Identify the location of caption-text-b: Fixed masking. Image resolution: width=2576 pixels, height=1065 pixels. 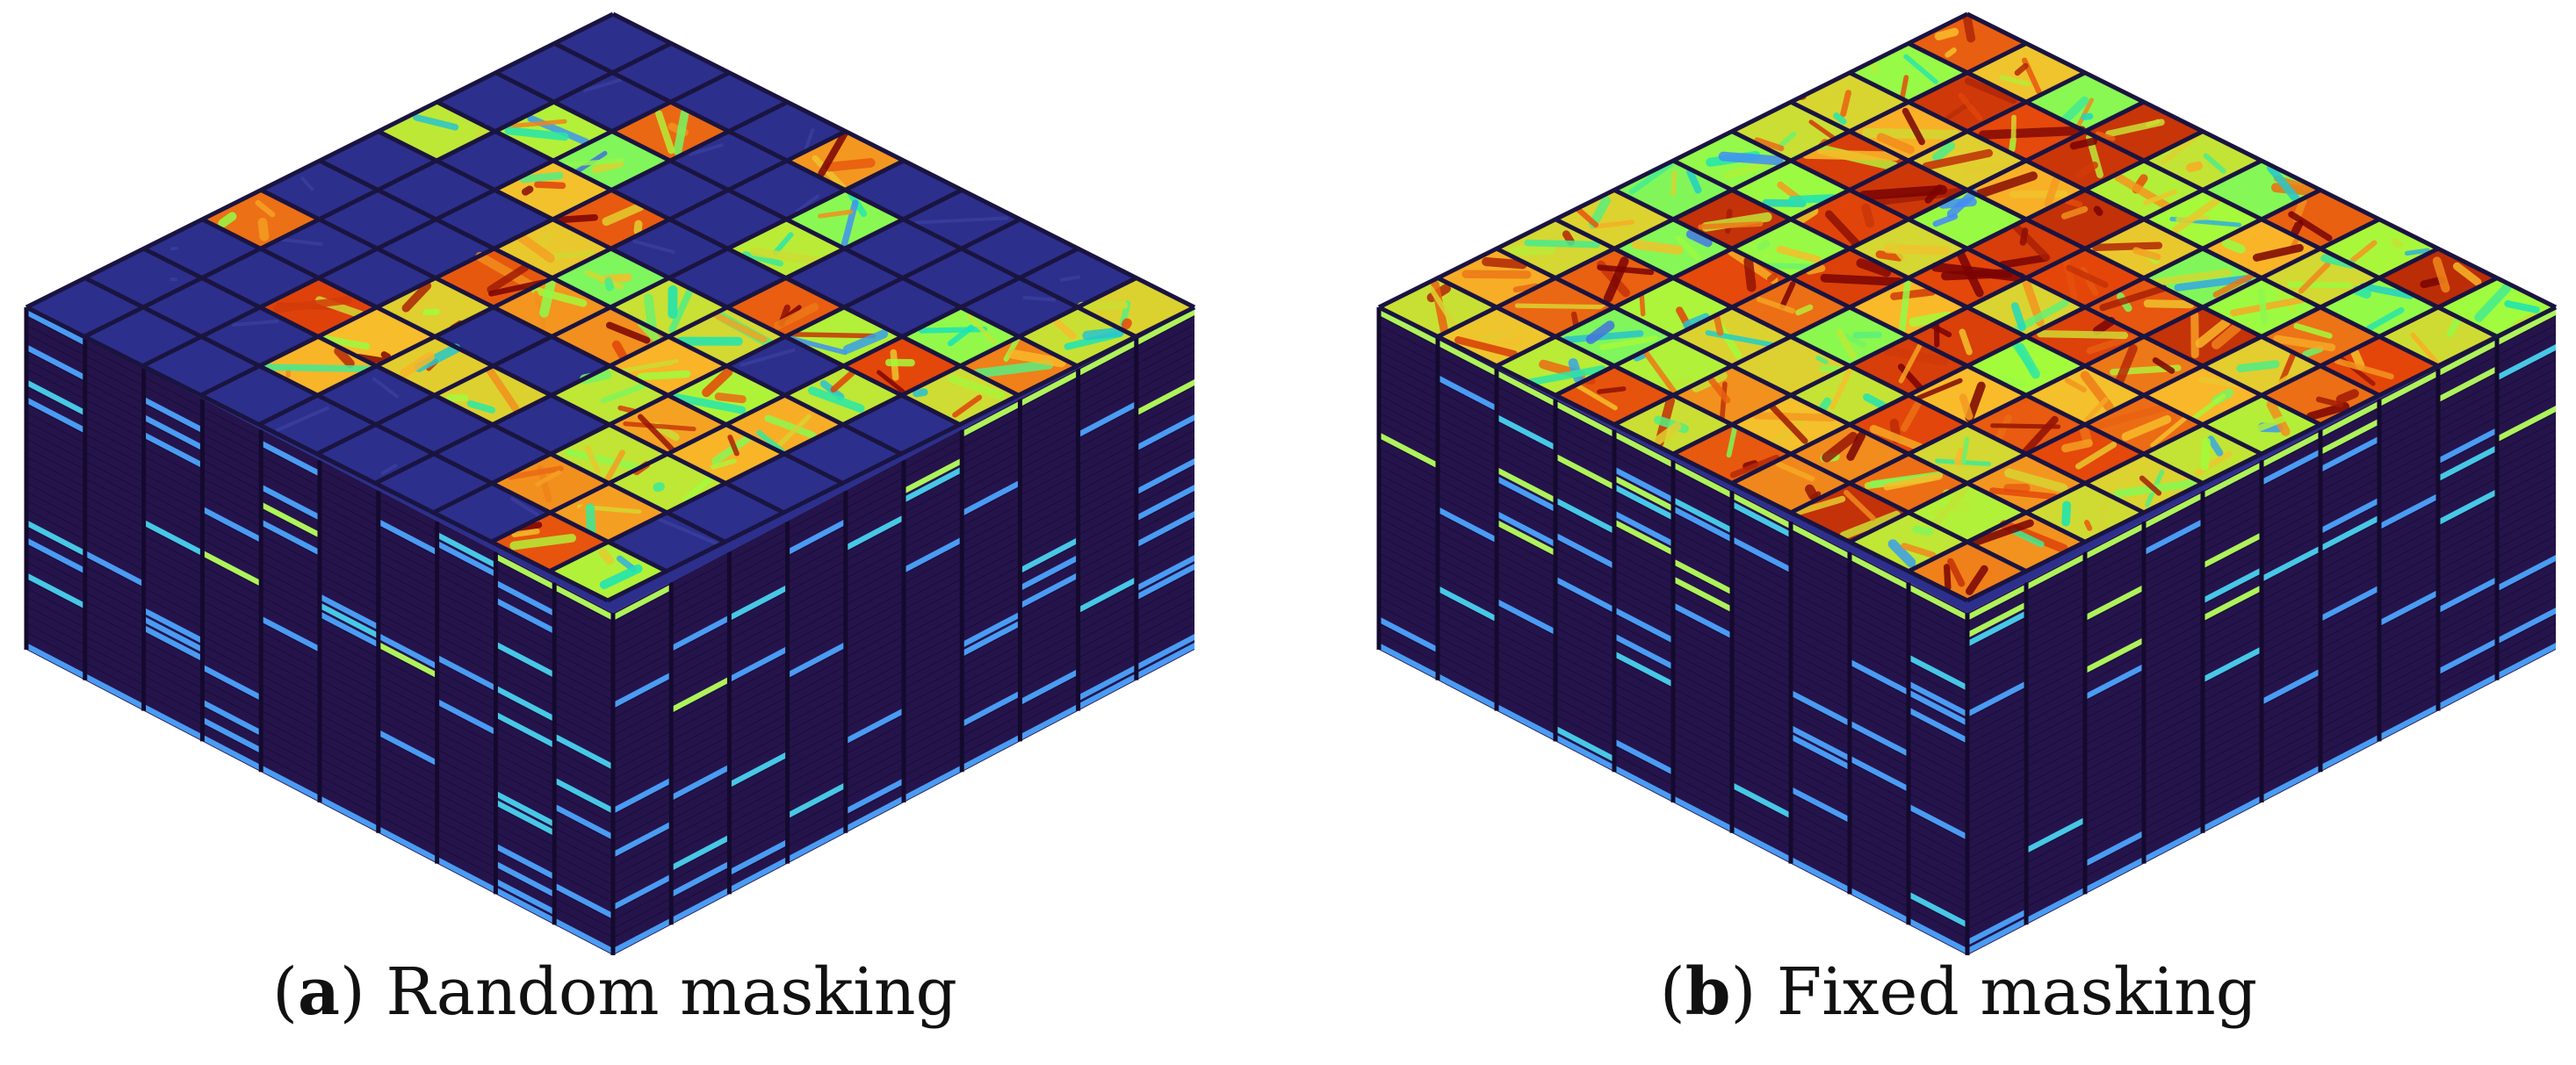
(2017, 992).